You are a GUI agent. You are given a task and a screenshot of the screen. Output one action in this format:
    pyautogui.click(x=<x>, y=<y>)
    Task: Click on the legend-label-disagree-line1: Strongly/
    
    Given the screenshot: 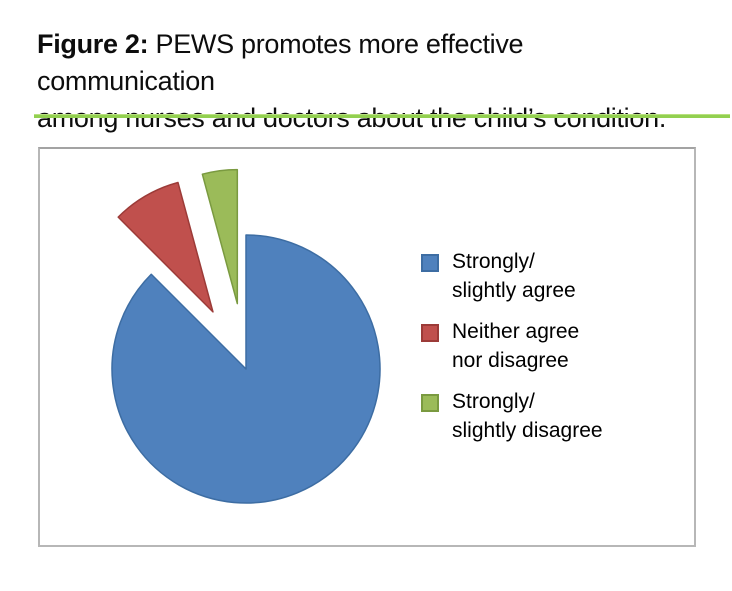 What is the action you would take?
    pyautogui.click(x=493, y=401)
    